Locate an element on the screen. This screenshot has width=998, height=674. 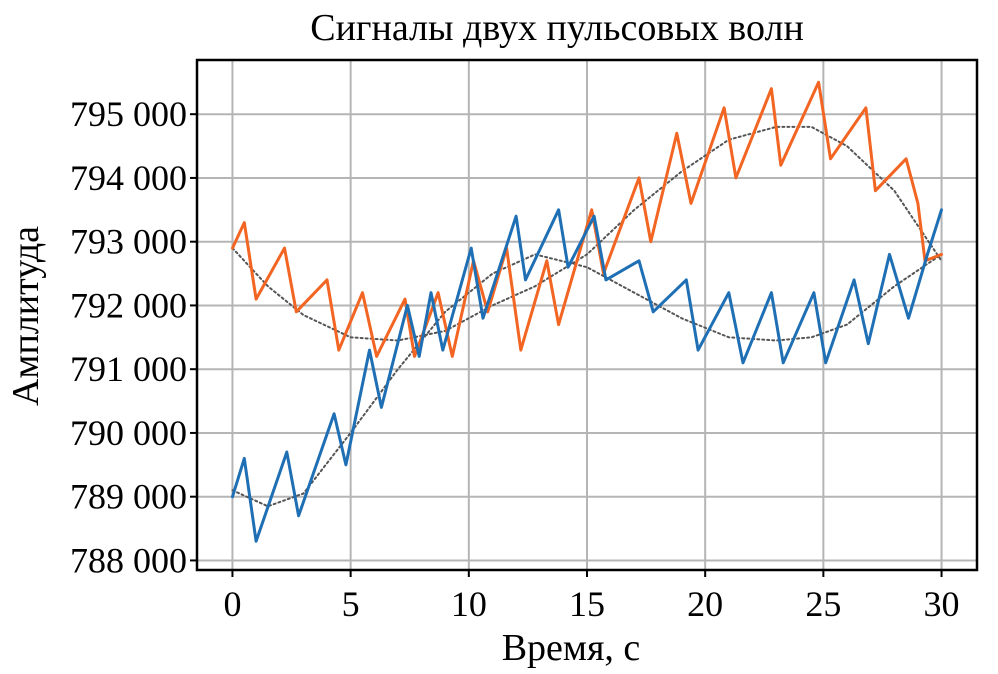
y-tick-label: 792 000 is located at coordinates (128, 305).